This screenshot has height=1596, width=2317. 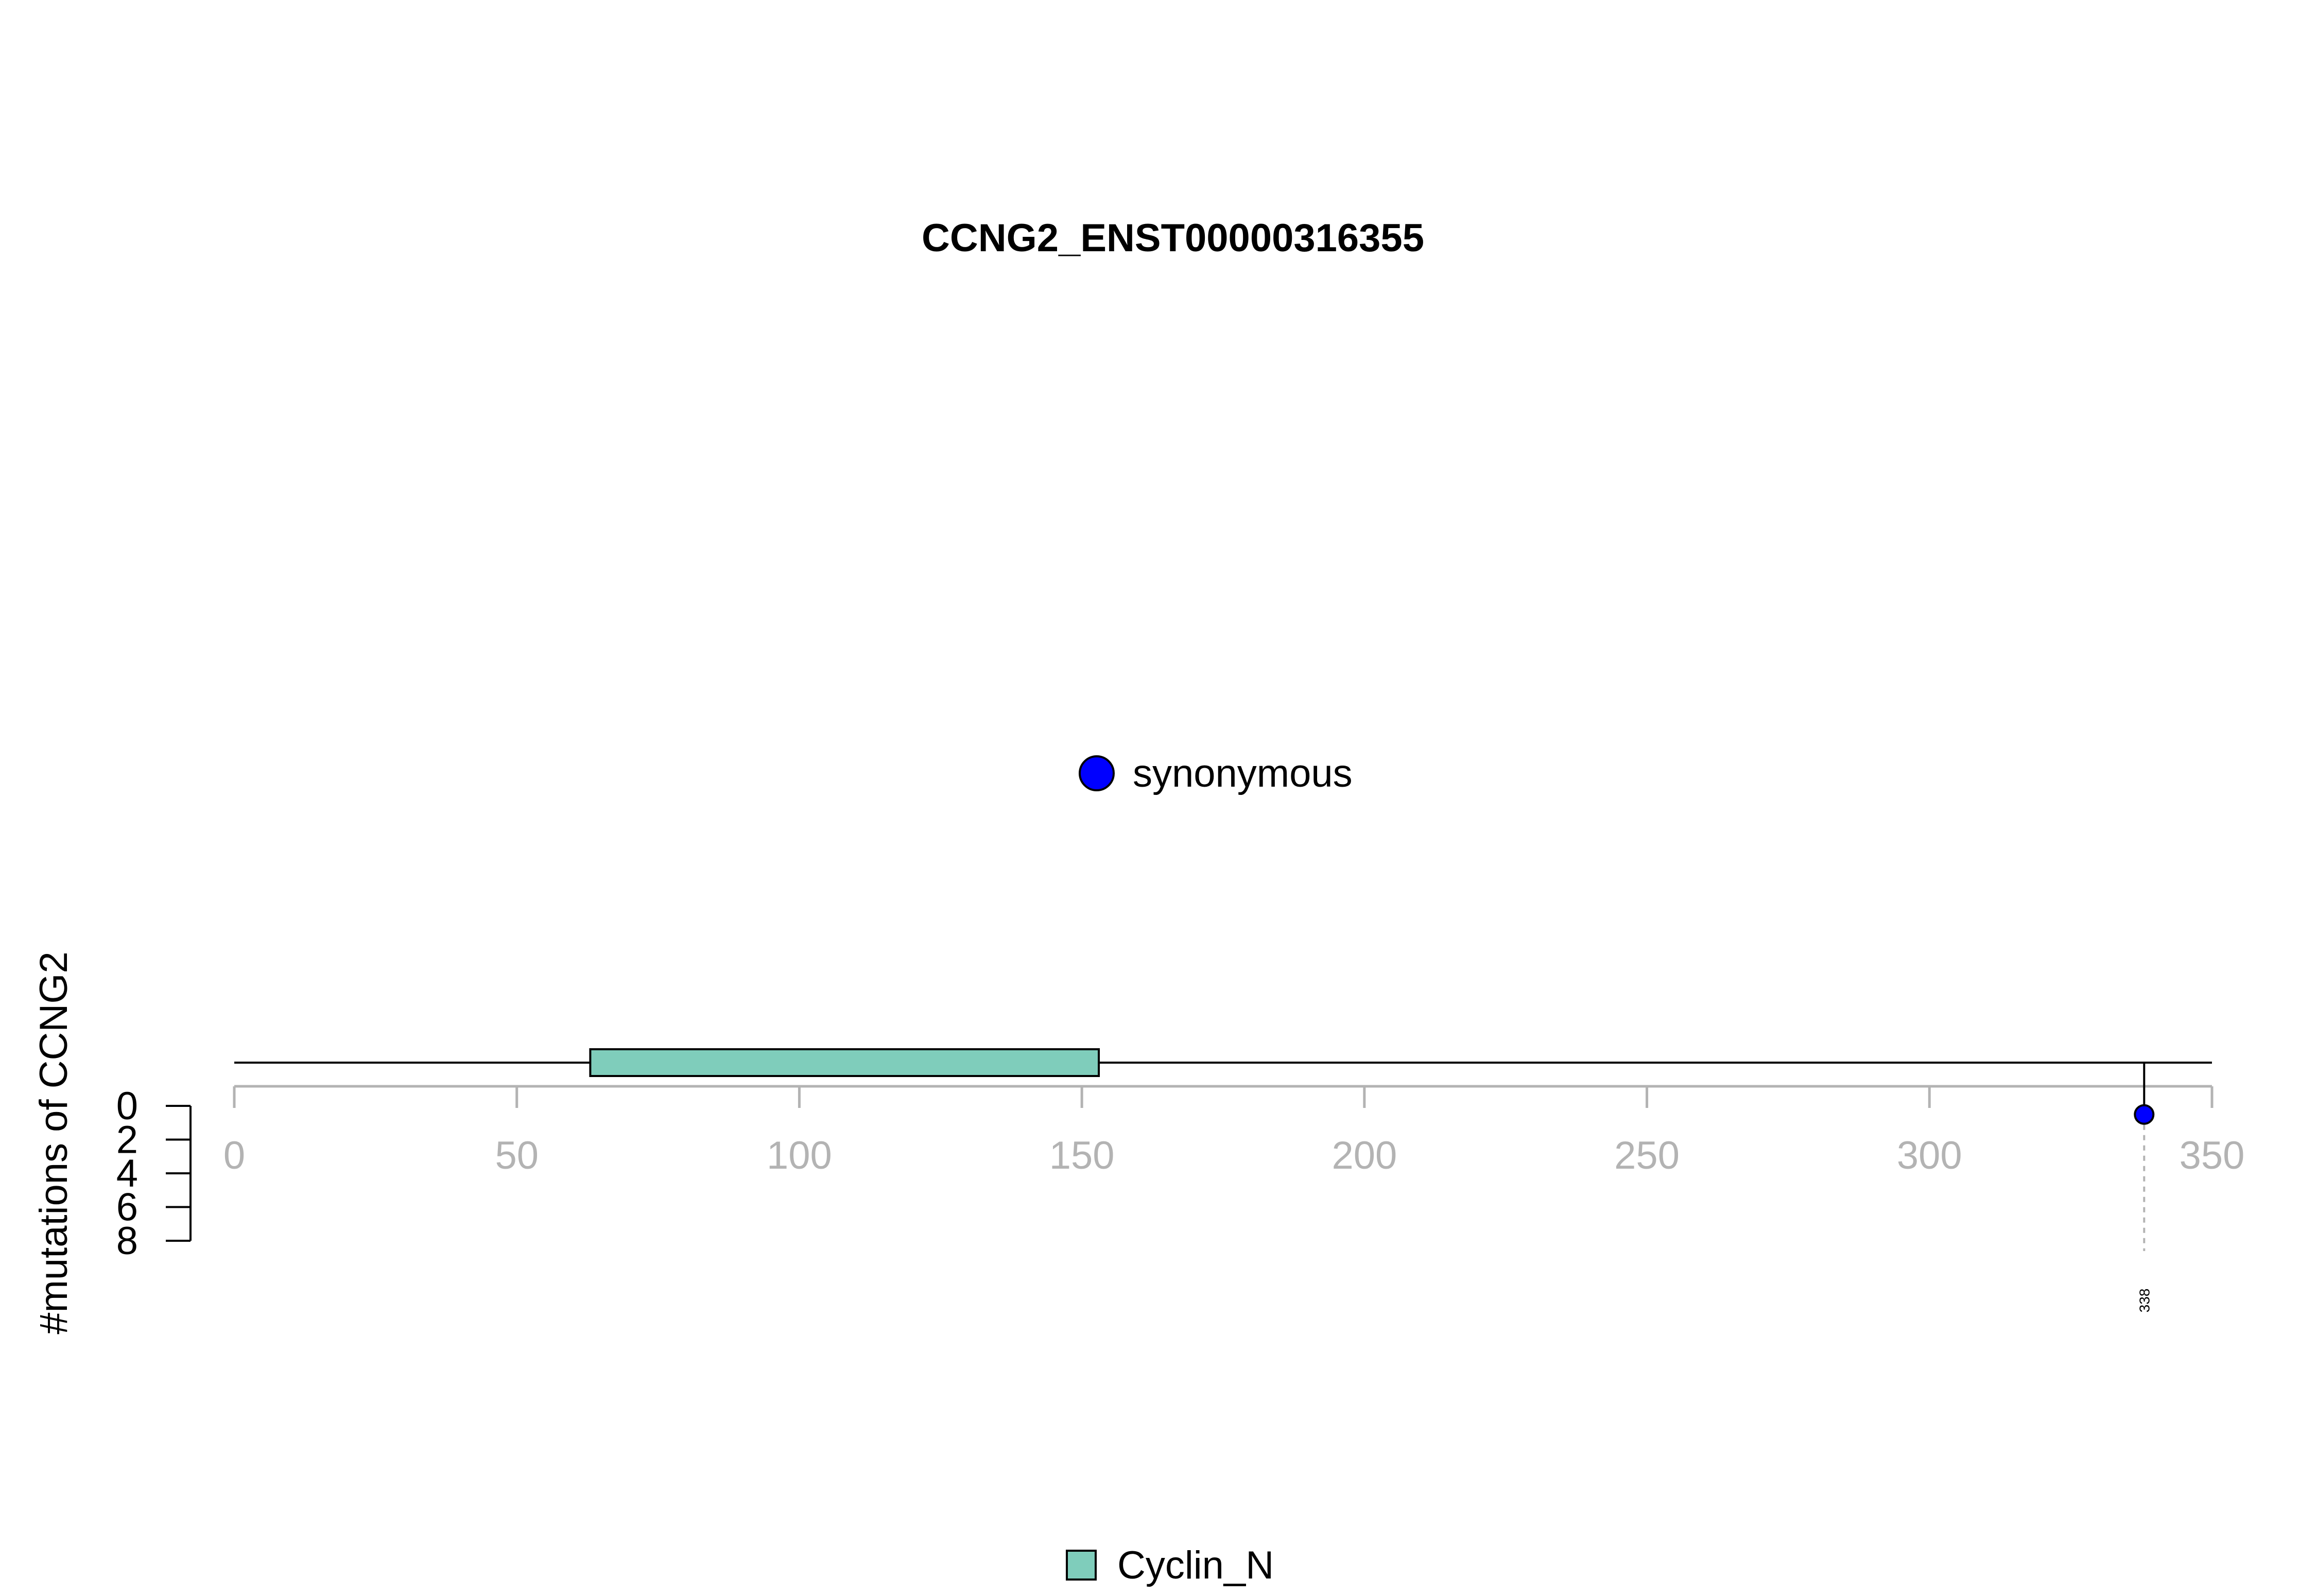 I want to click on x-axis-tick-label: 200, so click(x=1364, y=1155).